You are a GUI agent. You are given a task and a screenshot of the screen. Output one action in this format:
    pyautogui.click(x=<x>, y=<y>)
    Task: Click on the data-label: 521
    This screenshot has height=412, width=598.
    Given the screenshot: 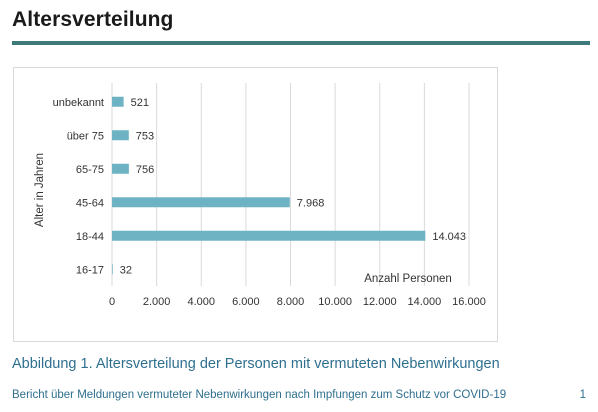 What is the action you would take?
    pyautogui.click(x=140, y=103)
    